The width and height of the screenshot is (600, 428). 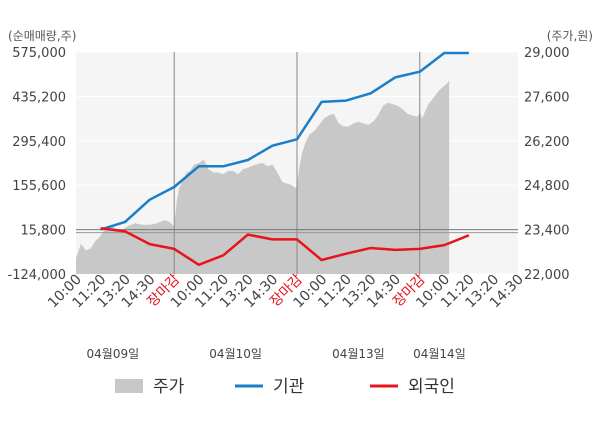 What do you see at coordinates (235, 354) in the screenshot?
I see `date-label: 04월10일` at bounding box center [235, 354].